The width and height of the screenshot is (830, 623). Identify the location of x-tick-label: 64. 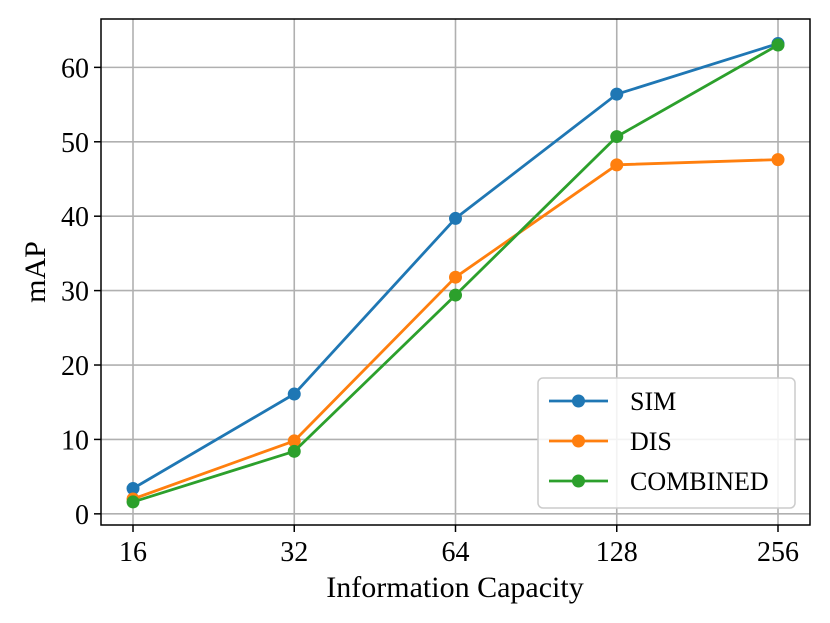
(456, 552).